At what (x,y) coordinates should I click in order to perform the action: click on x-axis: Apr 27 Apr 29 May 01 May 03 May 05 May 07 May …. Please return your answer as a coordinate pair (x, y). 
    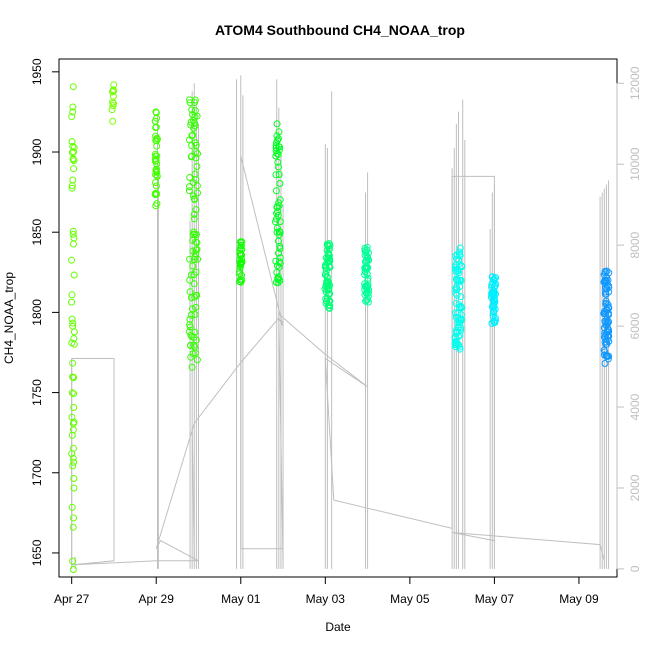
    Looking at the image, I should click on (326, 591).